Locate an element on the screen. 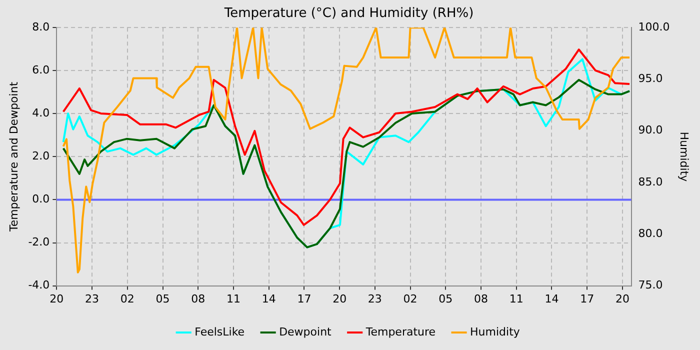 The height and width of the screenshot is (350, 700). legend-label: Temperature is located at coordinates (400, 331).